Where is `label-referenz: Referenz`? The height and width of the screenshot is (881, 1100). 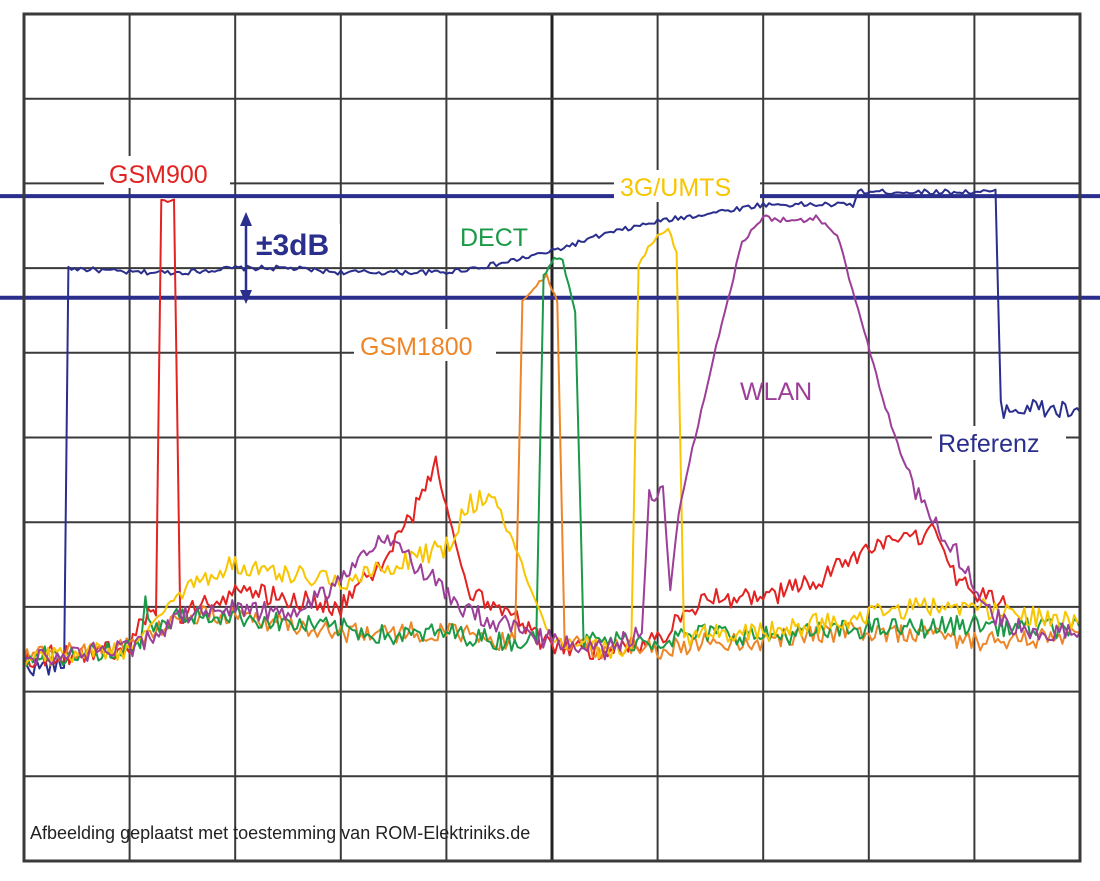 label-referenz: Referenz is located at coordinates (988, 444).